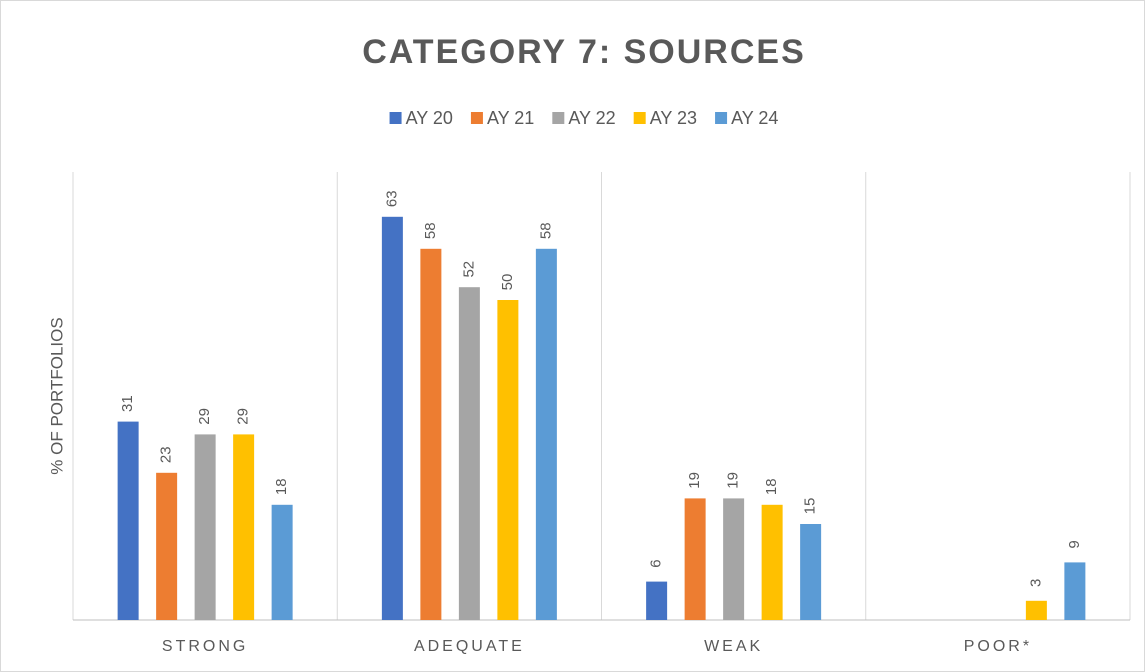 The width and height of the screenshot is (1145, 672). What do you see at coordinates (166, 454) in the screenshot?
I see `data-label: 23` at bounding box center [166, 454].